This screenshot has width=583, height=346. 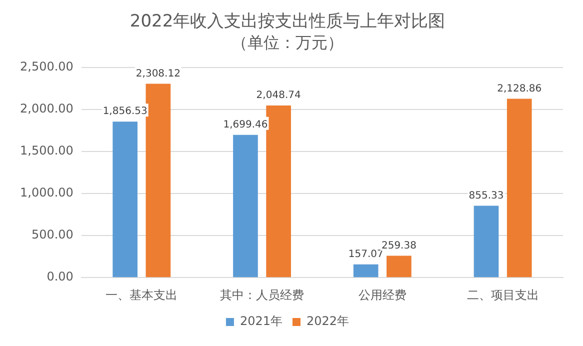 What do you see at coordinates (47, 193) in the screenshot?
I see `y-tick-label: 1,000.00` at bounding box center [47, 193].